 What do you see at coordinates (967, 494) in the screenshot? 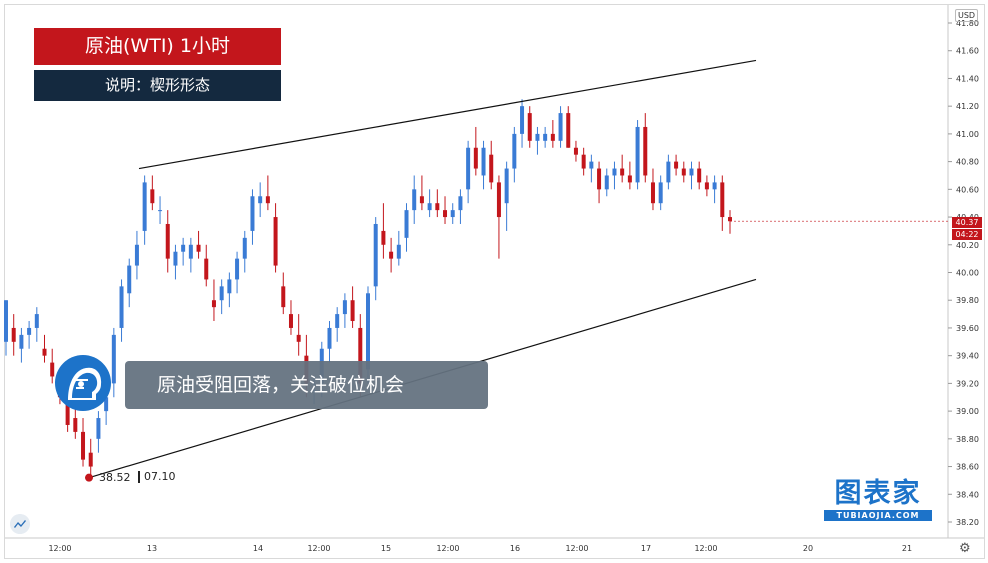
I see `y-tick-label: 38.40` at bounding box center [967, 494].